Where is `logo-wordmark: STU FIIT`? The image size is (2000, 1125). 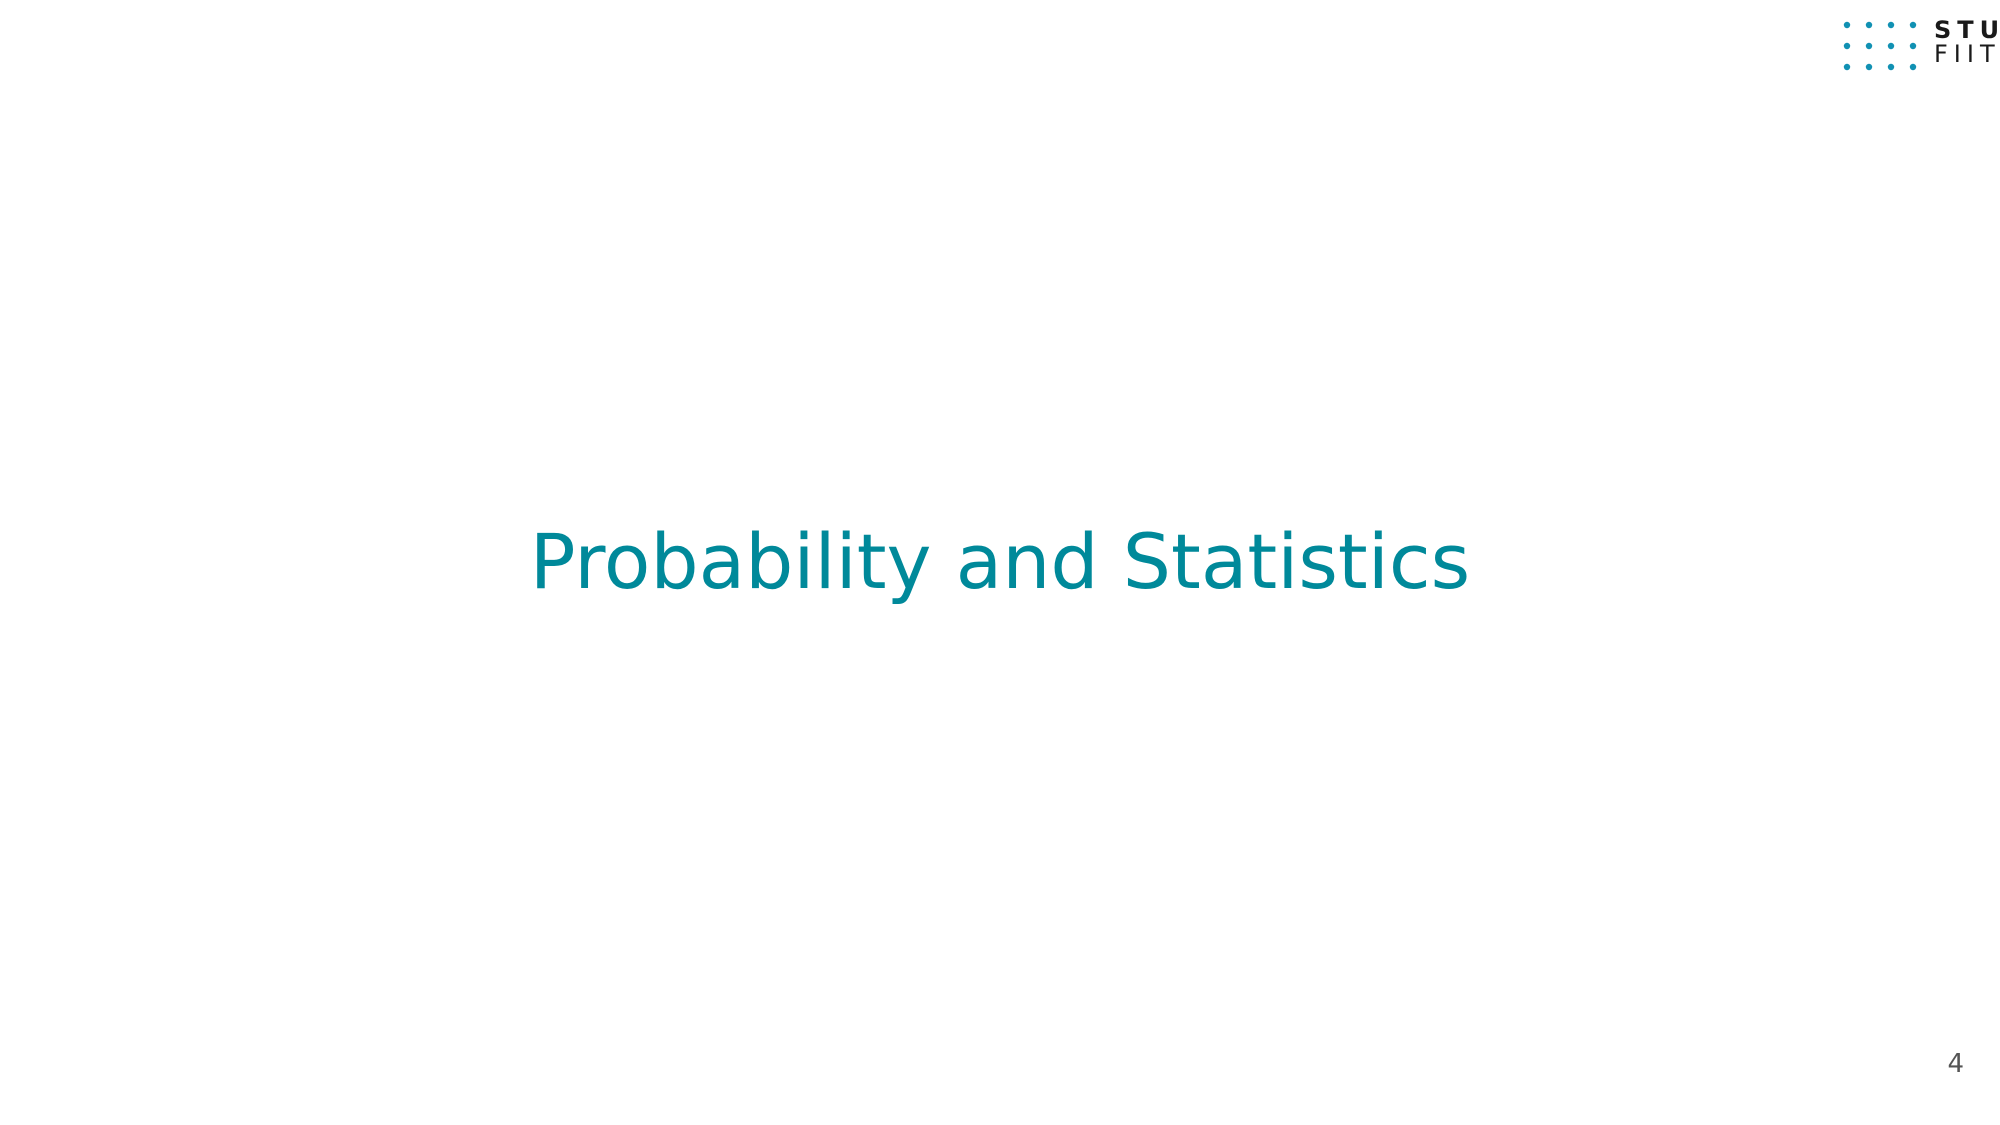
logo-wordmark: STU FIIT is located at coordinates (1967, 42).